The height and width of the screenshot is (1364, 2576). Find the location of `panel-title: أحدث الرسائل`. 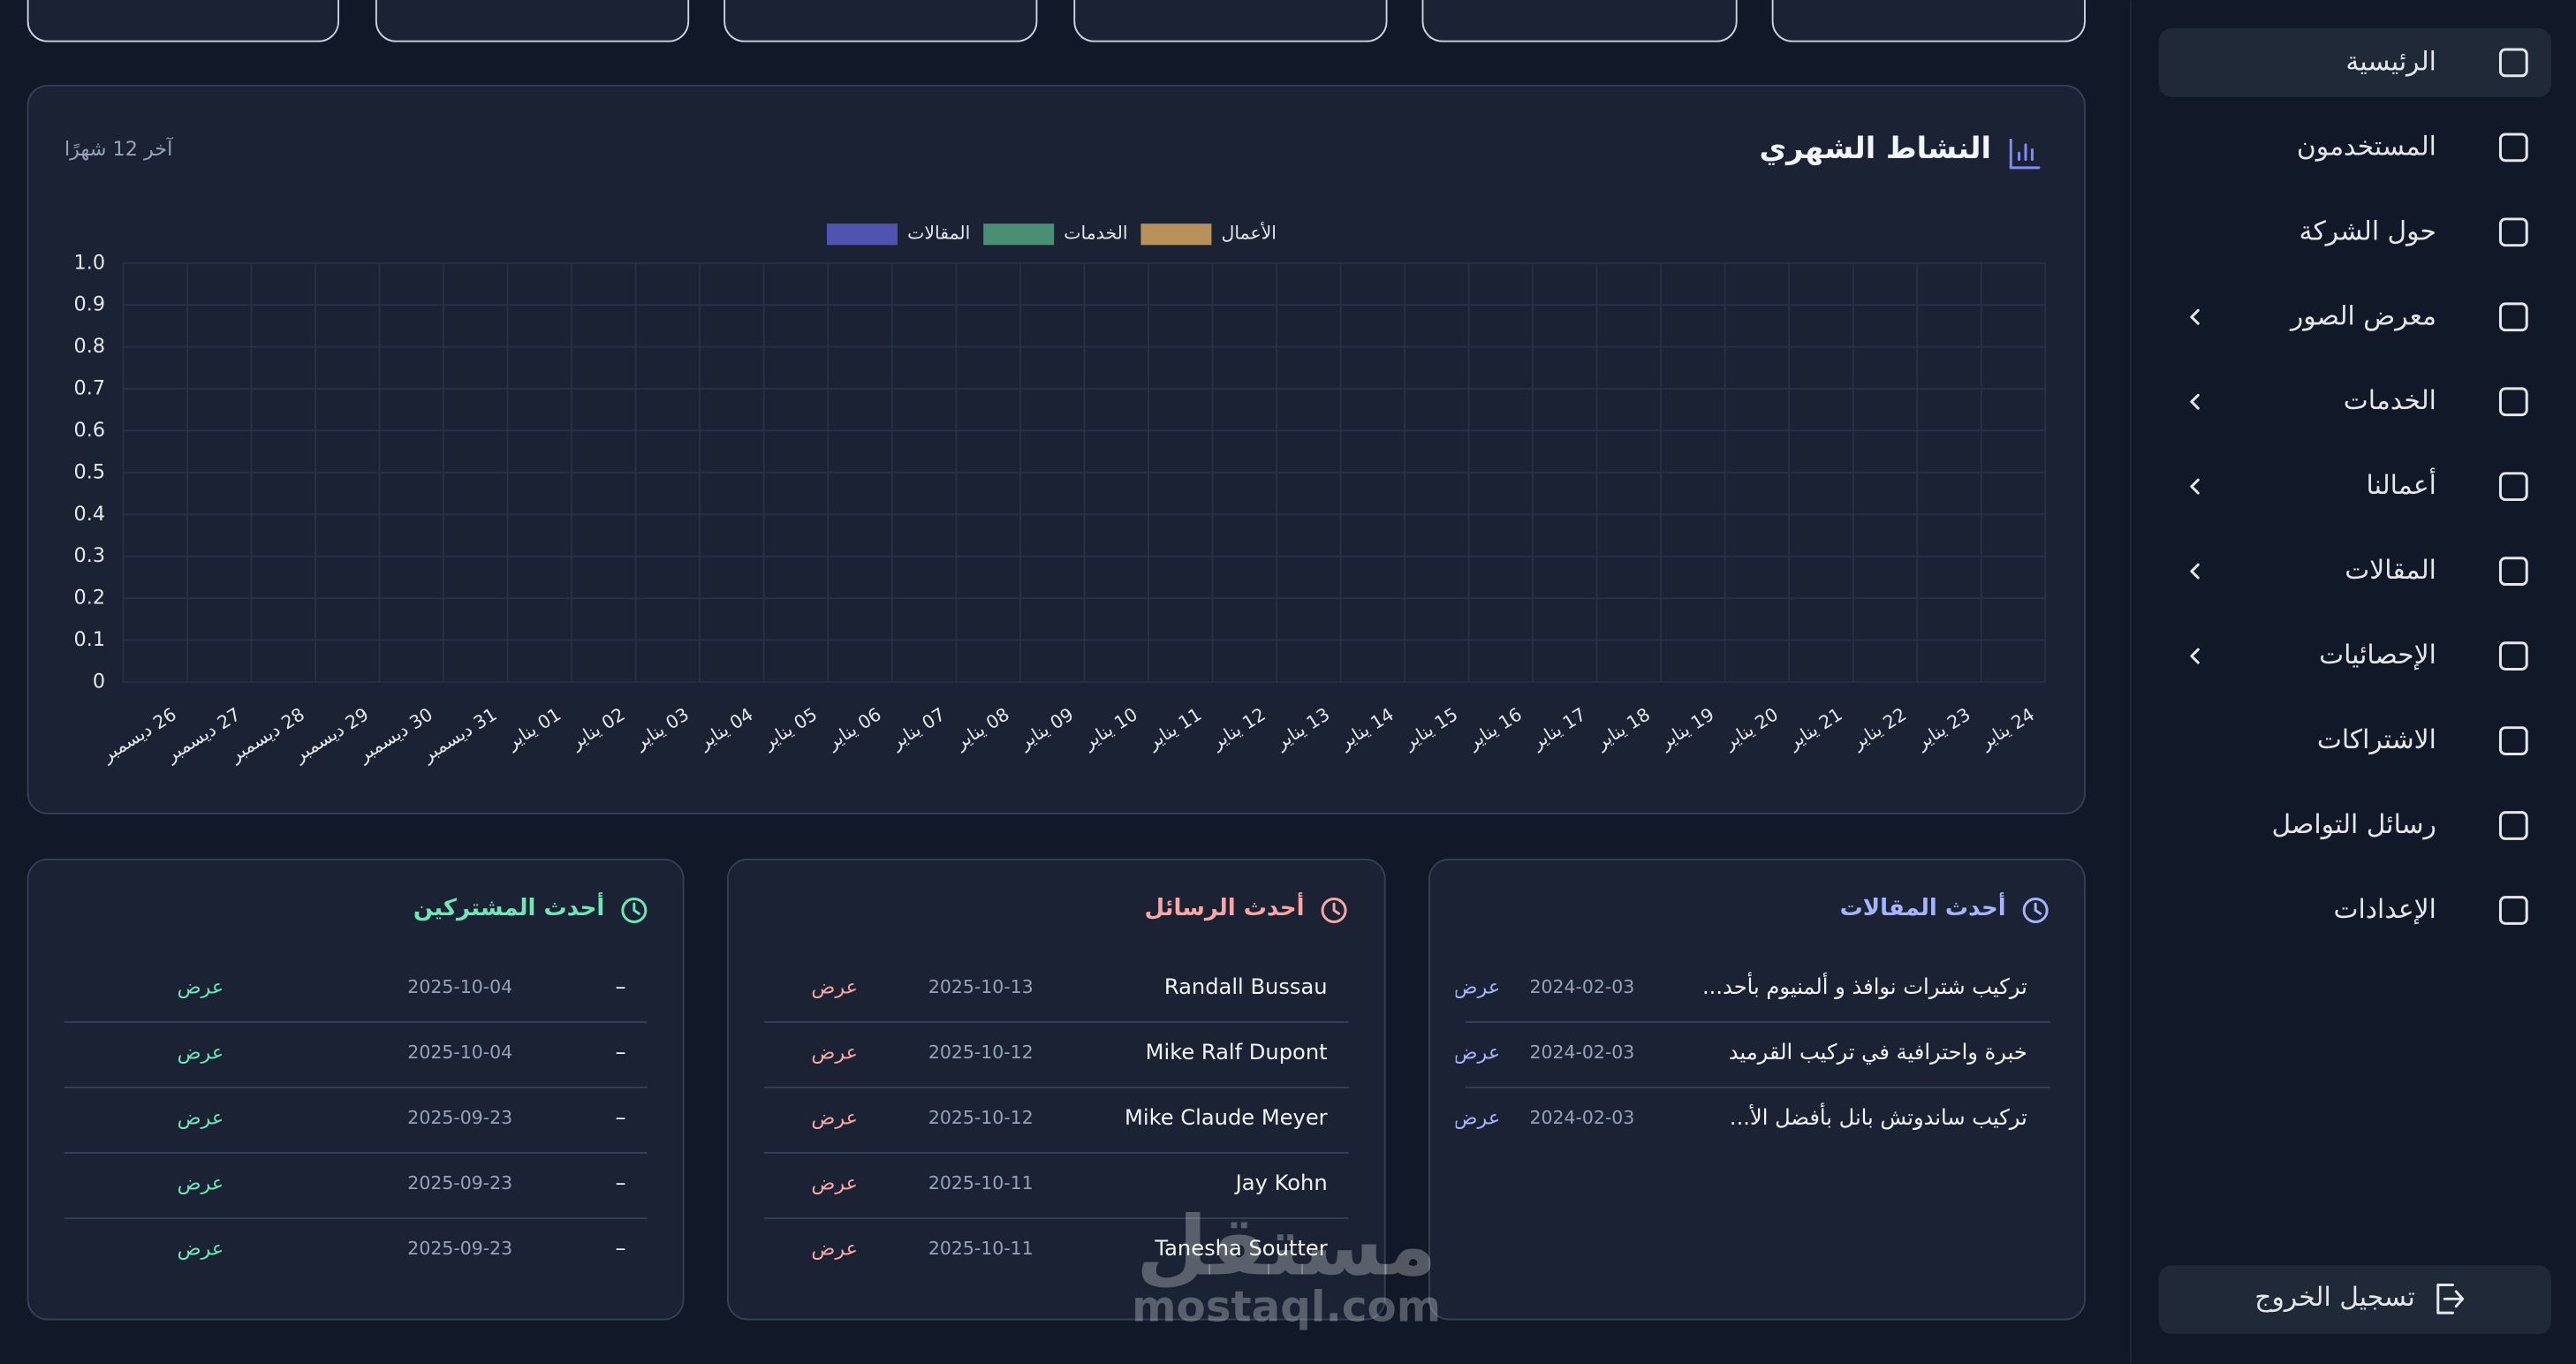

panel-title: أحدث الرسائل is located at coordinates (1224, 907).